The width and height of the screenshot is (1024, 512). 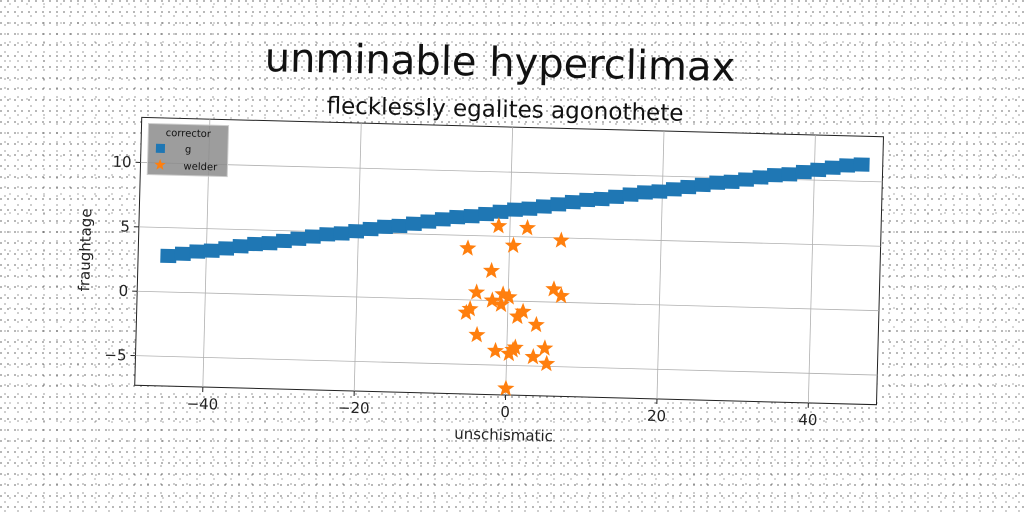 I want to click on legend-label-g: g, so click(x=188, y=150).